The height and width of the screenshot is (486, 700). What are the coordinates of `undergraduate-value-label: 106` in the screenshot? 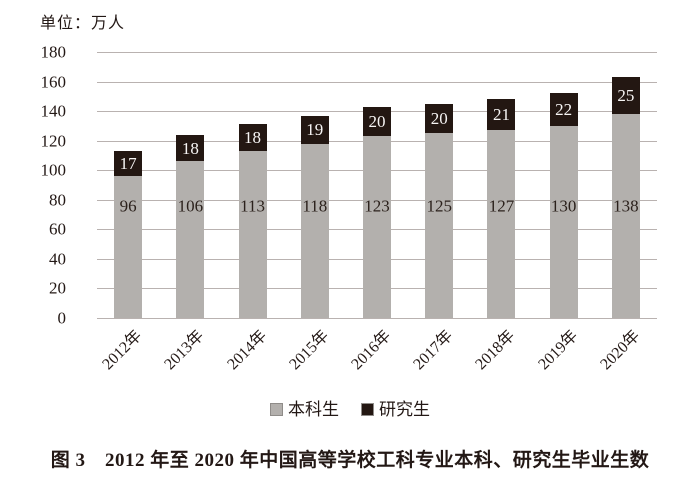 It's located at (190, 206).